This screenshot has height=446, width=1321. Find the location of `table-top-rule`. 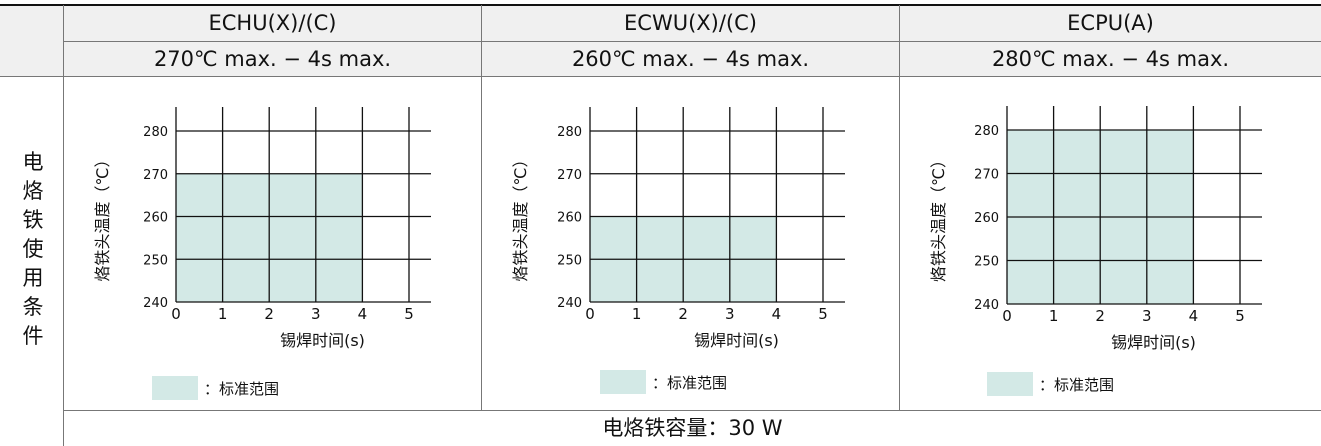

table-top-rule is located at coordinates (660, 5).